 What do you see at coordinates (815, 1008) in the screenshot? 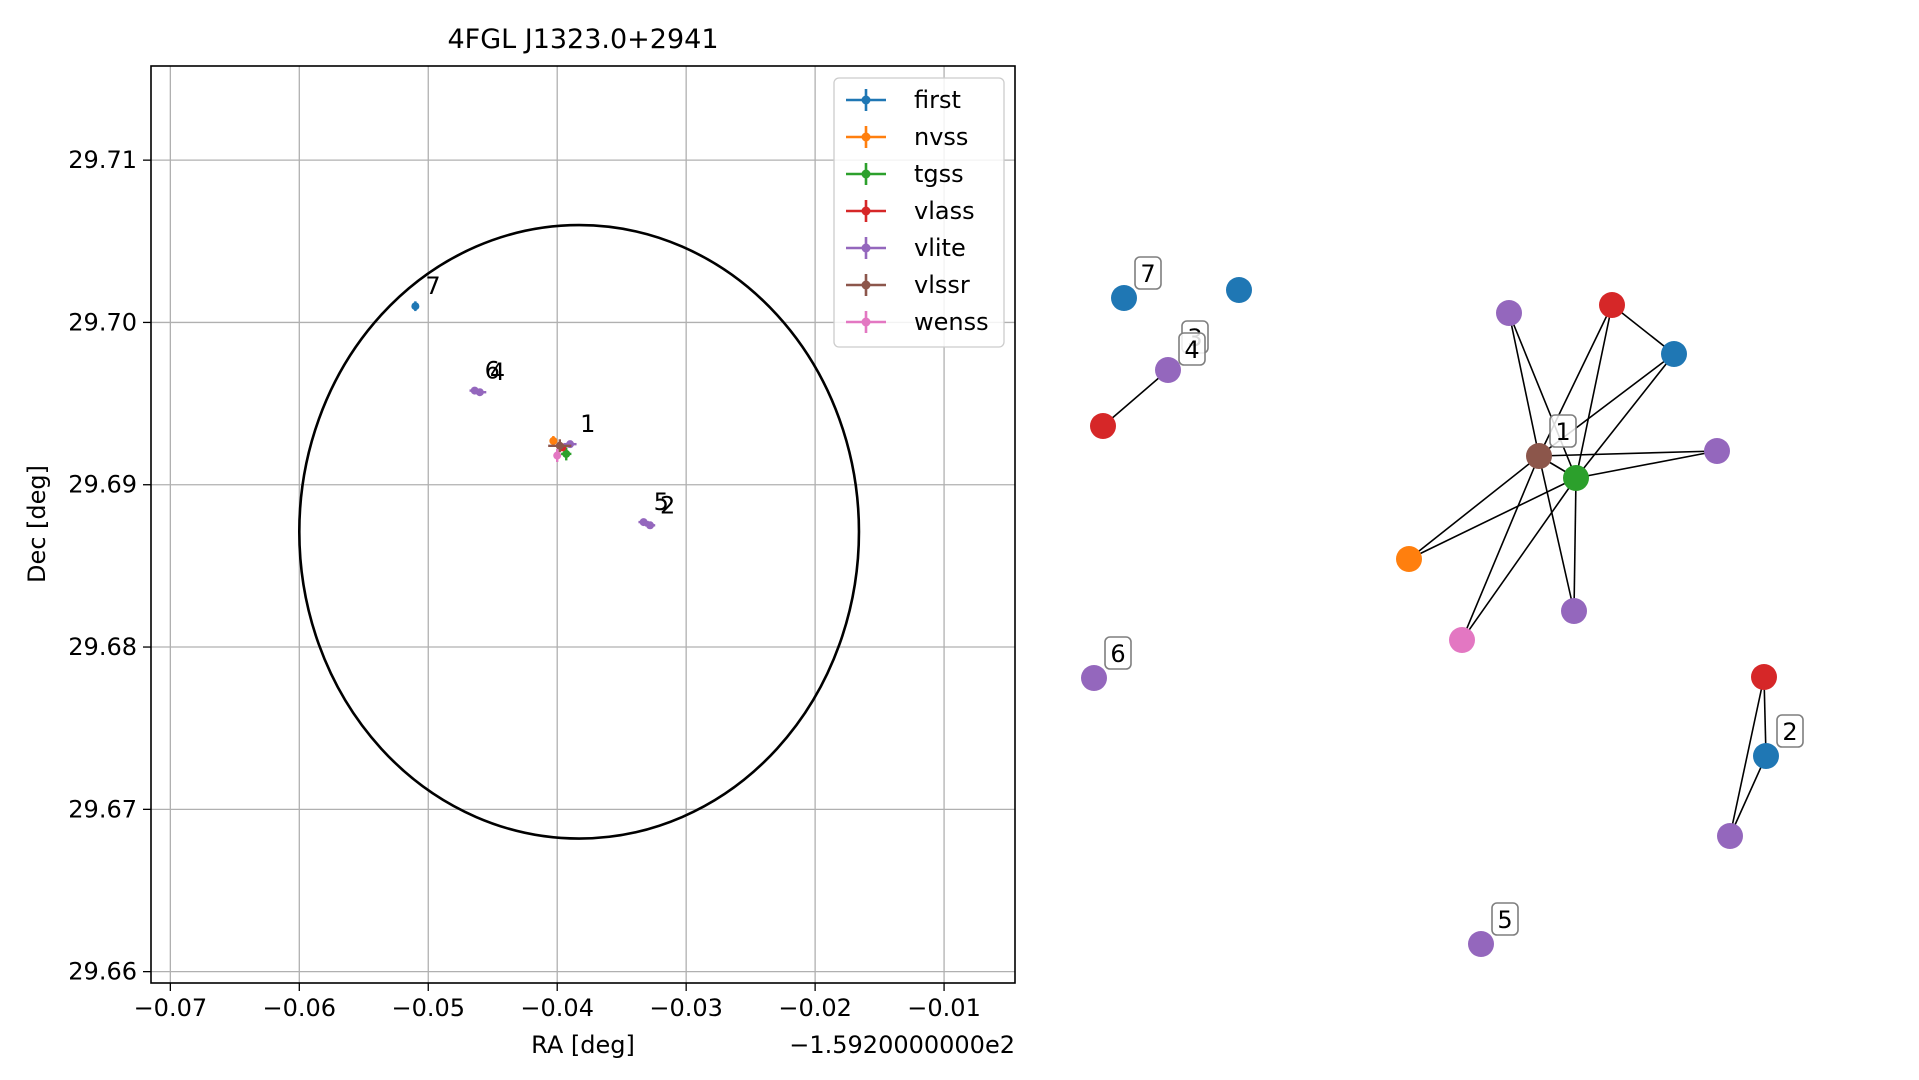
I see `x-tick-label: −0.02` at bounding box center [815, 1008].